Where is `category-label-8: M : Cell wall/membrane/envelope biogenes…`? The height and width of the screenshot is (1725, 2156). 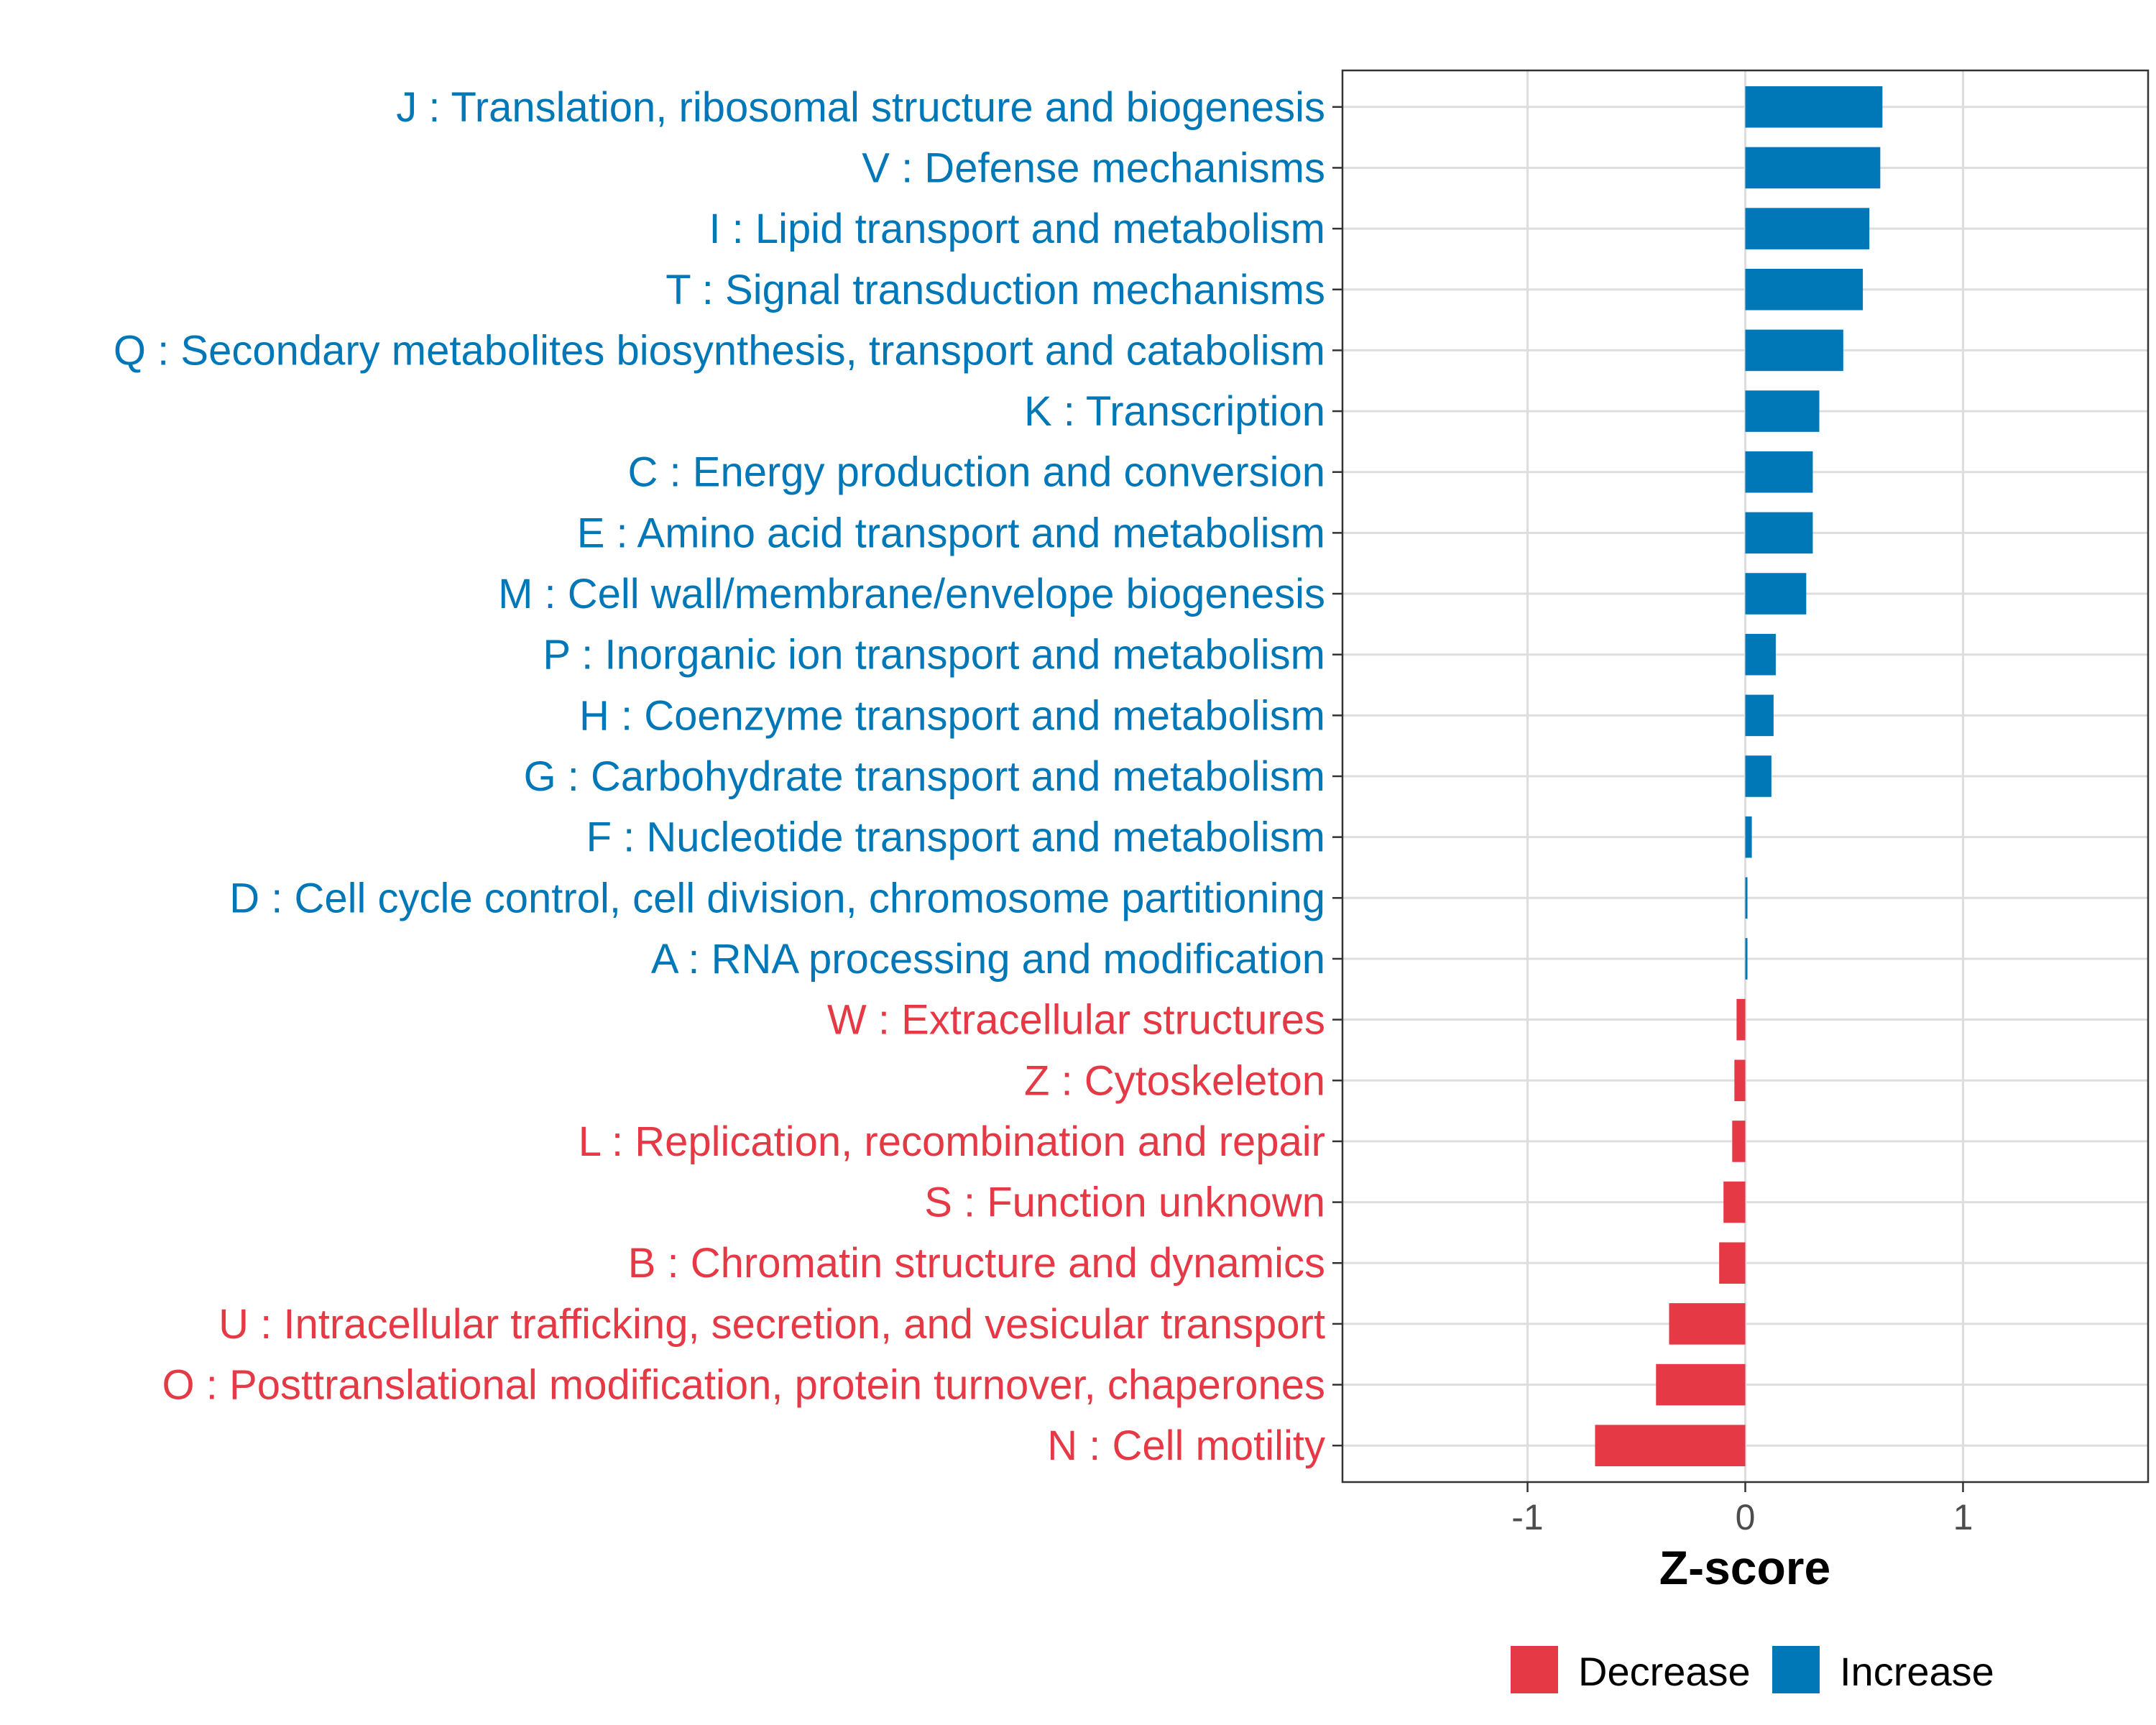
category-label-8: M : Cell wall/membrane/envelope biogenes… is located at coordinates (911, 594).